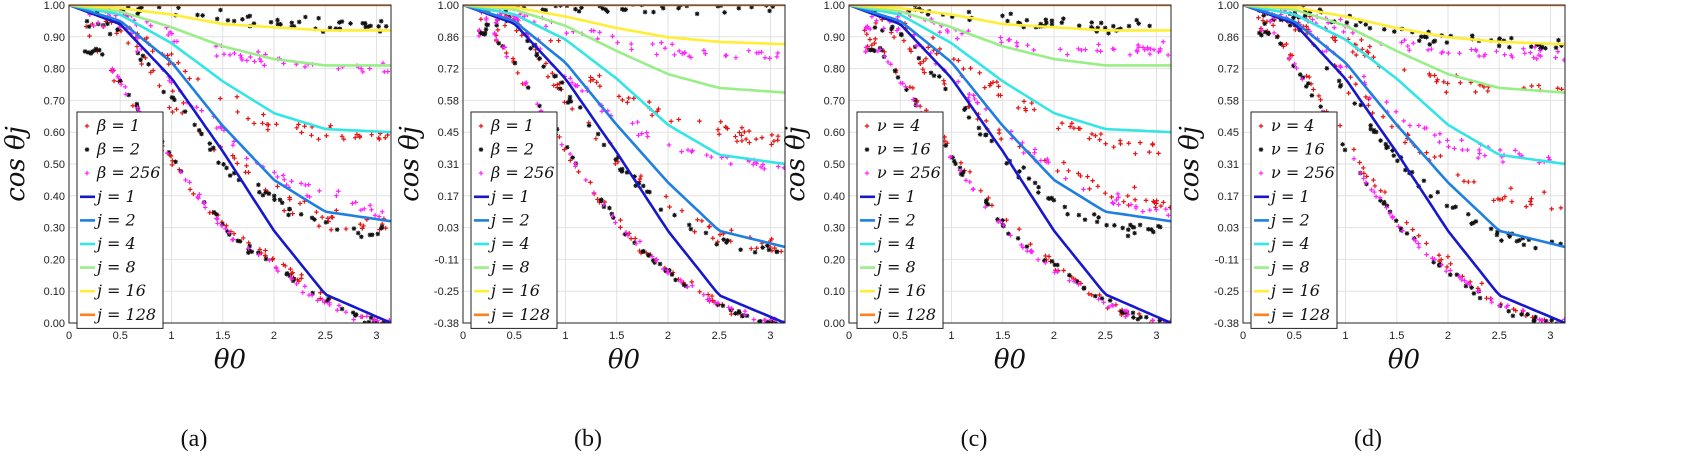 This screenshot has height=456, width=1696. I want to click on y-tick-label: -0.25, so click(446, 292).